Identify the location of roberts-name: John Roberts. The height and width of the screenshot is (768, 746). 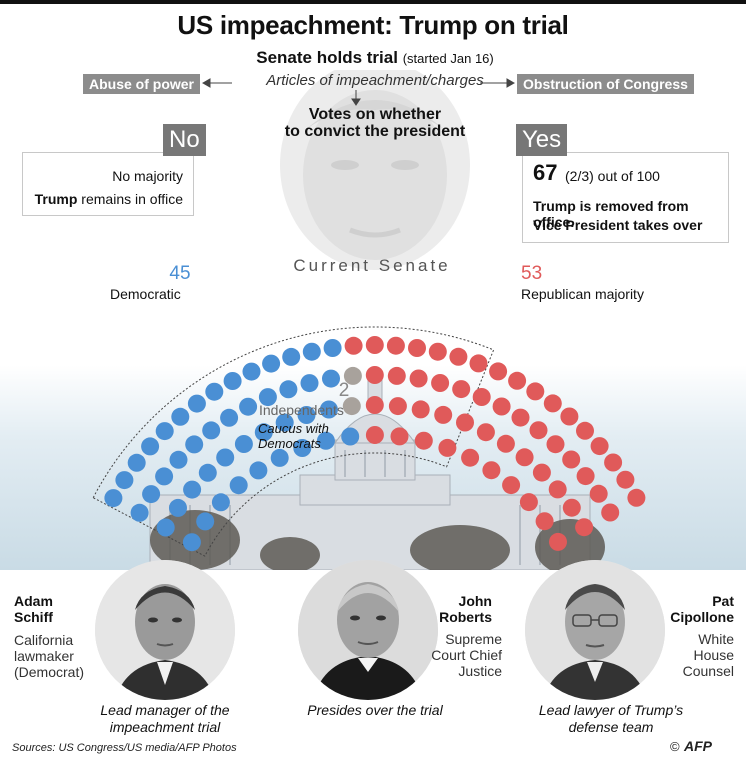
(456, 609).